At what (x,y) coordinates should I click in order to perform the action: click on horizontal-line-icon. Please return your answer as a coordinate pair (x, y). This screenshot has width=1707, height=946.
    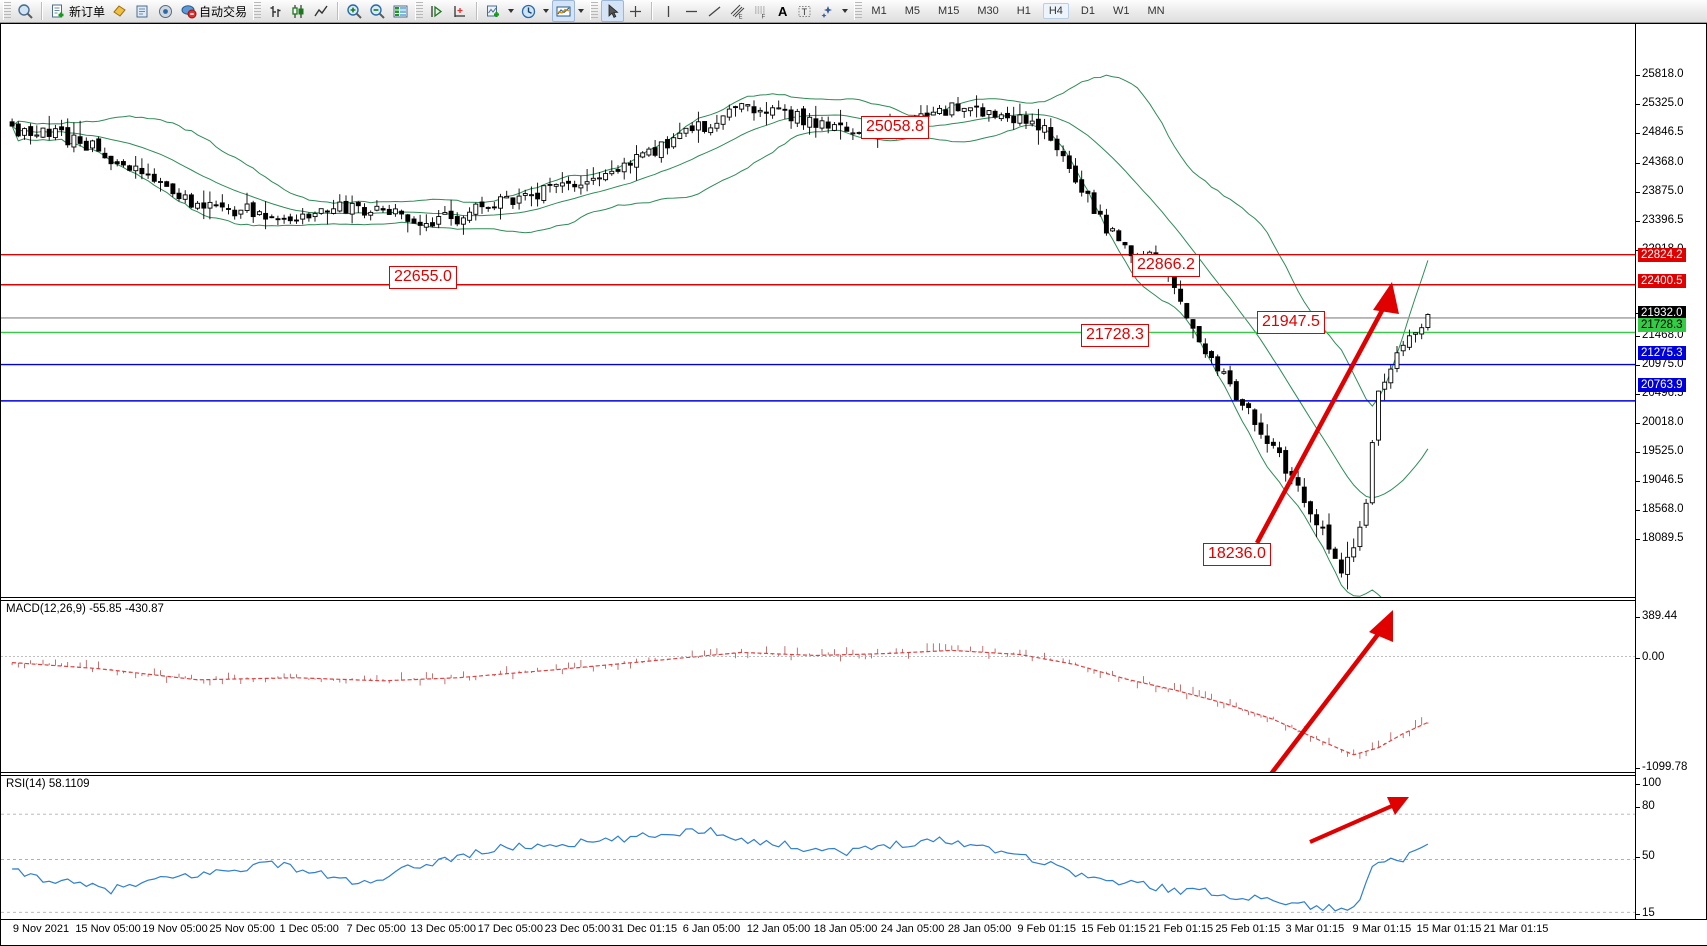
    Looking at the image, I should click on (691, 11).